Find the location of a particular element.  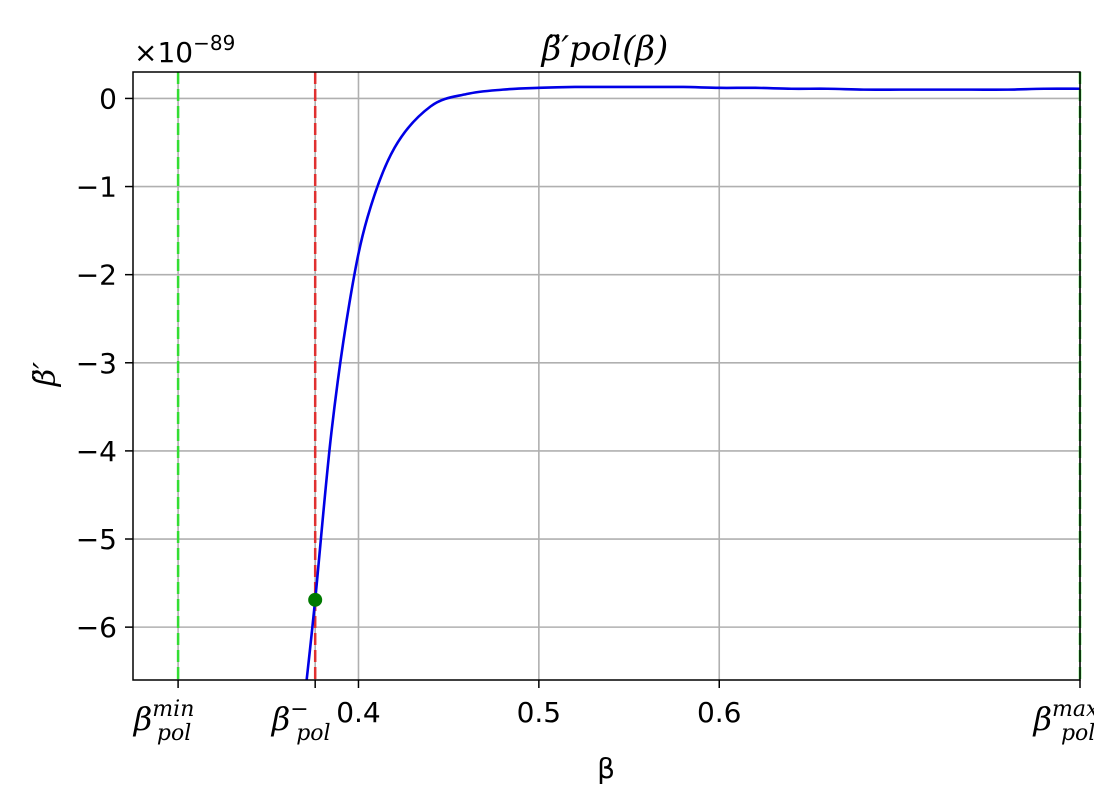

data-point is located at coordinates (315, 599).